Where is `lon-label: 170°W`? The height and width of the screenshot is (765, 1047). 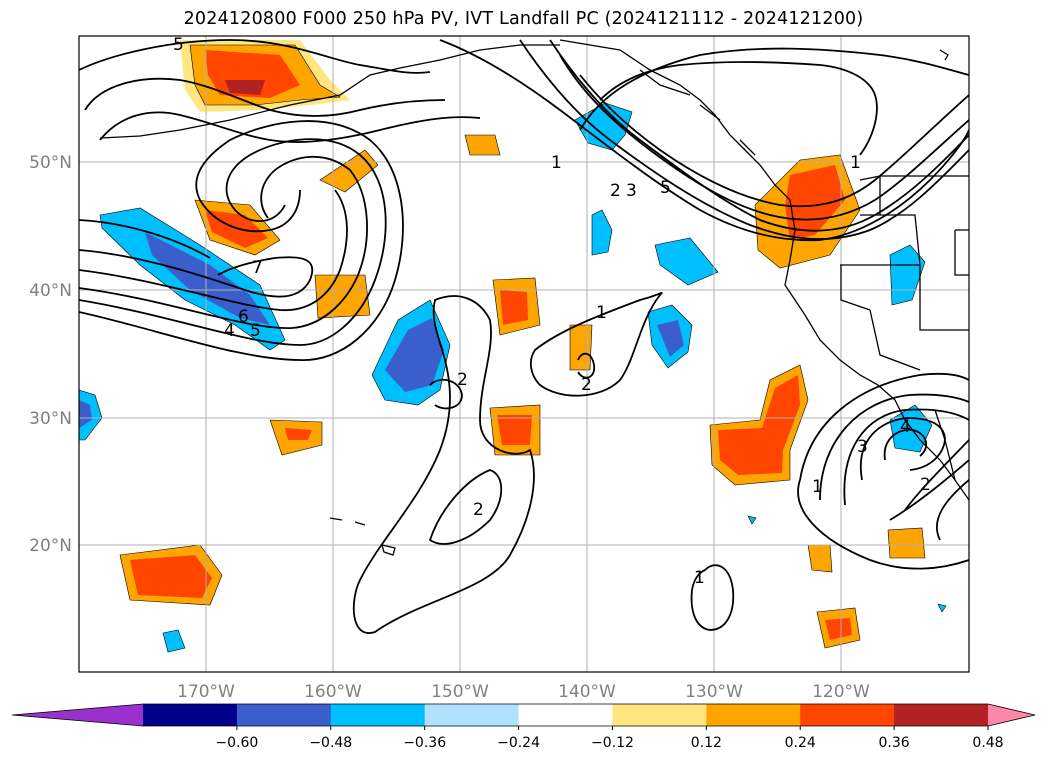
lon-label: 170°W is located at coordinates (206, 692).